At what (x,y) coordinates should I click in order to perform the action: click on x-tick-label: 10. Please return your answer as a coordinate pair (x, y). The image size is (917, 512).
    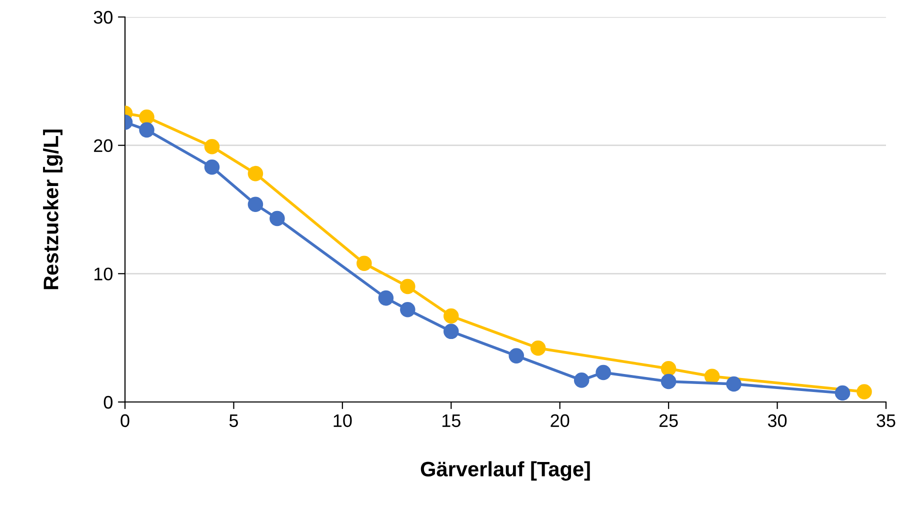
    Looking at the image, I should click on (343, 421).